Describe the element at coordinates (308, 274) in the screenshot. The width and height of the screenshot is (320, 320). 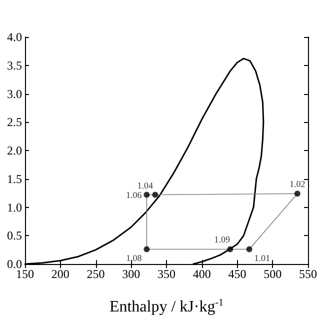
I see `x-tick-label: 550` at that location.